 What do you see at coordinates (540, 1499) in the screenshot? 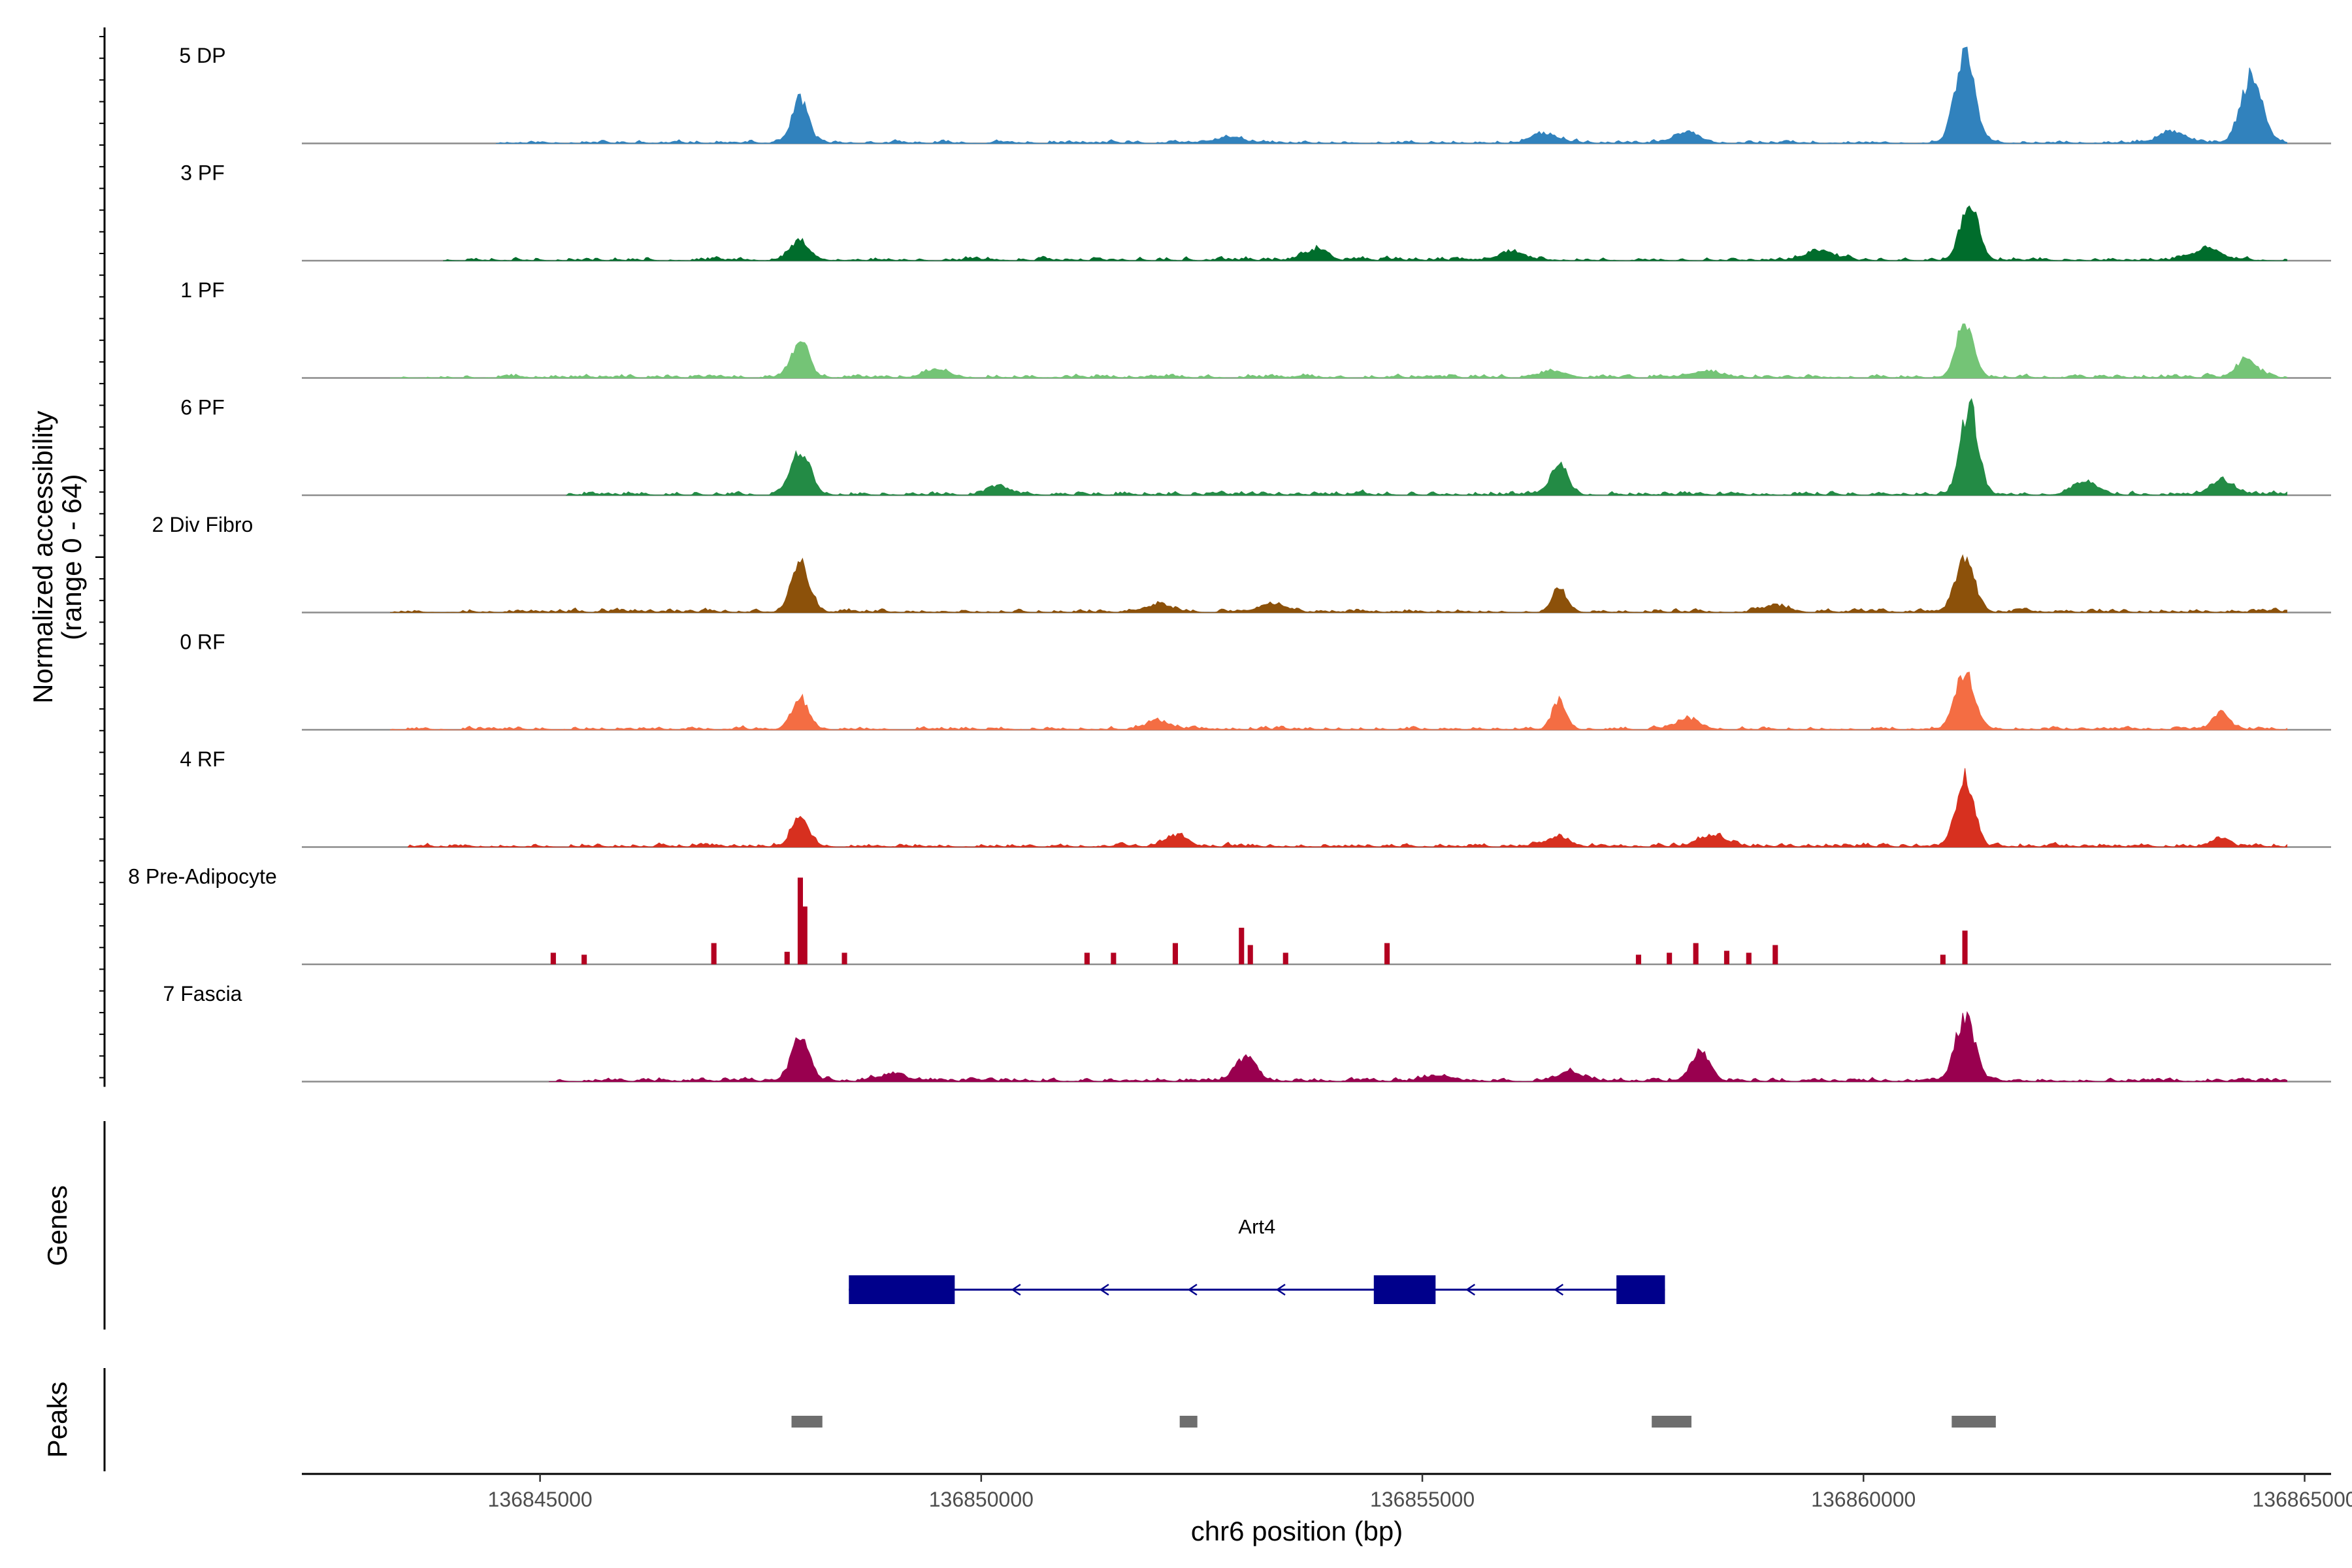
I see `x-tick-label: 136845000` at bounding box center [540, 1499].